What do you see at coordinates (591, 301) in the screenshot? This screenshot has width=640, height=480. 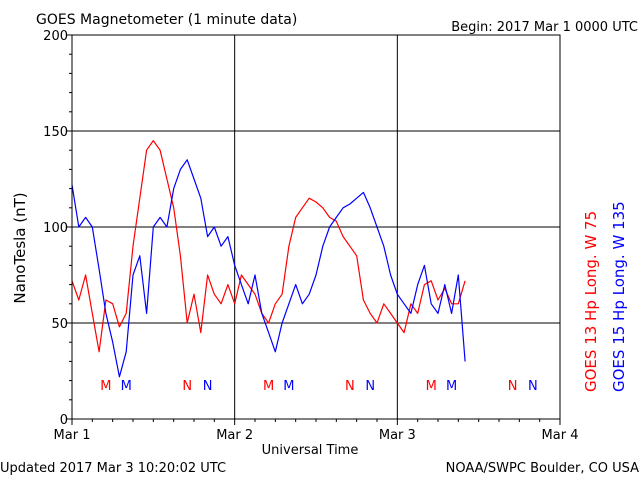 I see `legend-goes13: GOES 13 Hp Long. W 75` at bounding box center [591, 301].